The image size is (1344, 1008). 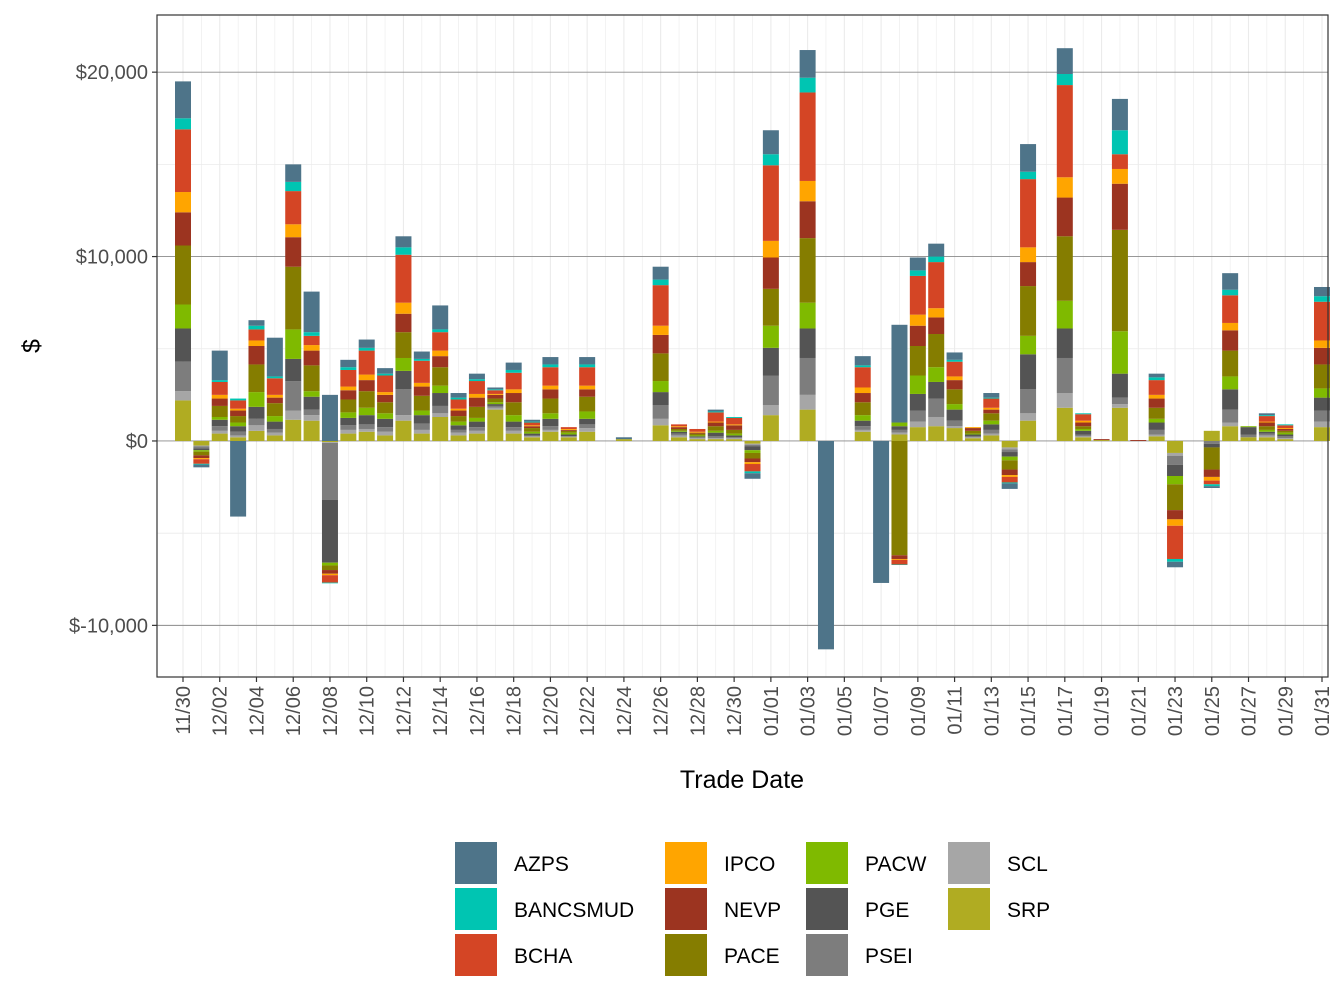 What do you see at coordinates (722, 955) in the screenshot?
I see `legend-item-pace: PACE` at bounding box center [722, 955].